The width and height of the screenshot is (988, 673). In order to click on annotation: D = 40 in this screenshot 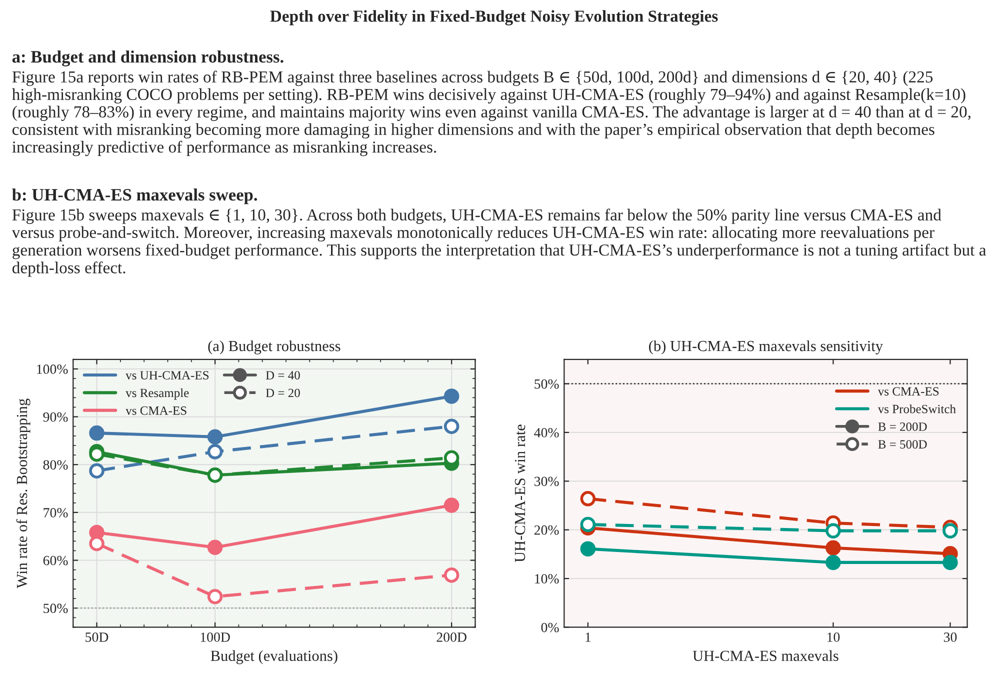, I will do `click(283, 375)`.